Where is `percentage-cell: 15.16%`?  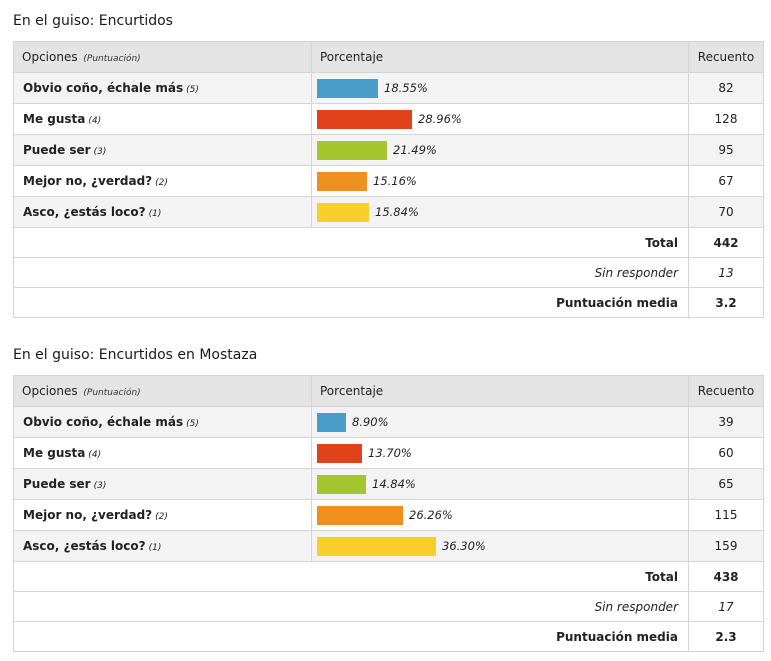
percentage-cell: 15.16% is located at coordinates (500, 181).